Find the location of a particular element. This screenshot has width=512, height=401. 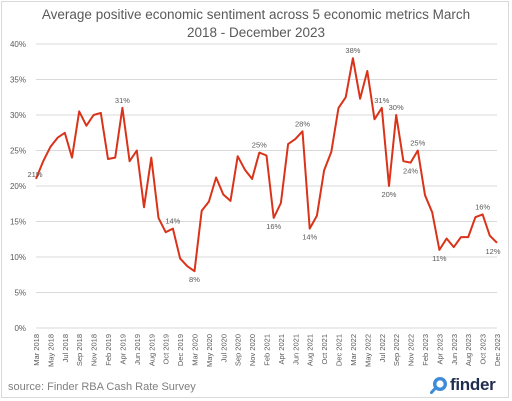

x-tick-label: Aug 2023 is located at coordinates (468, 350).